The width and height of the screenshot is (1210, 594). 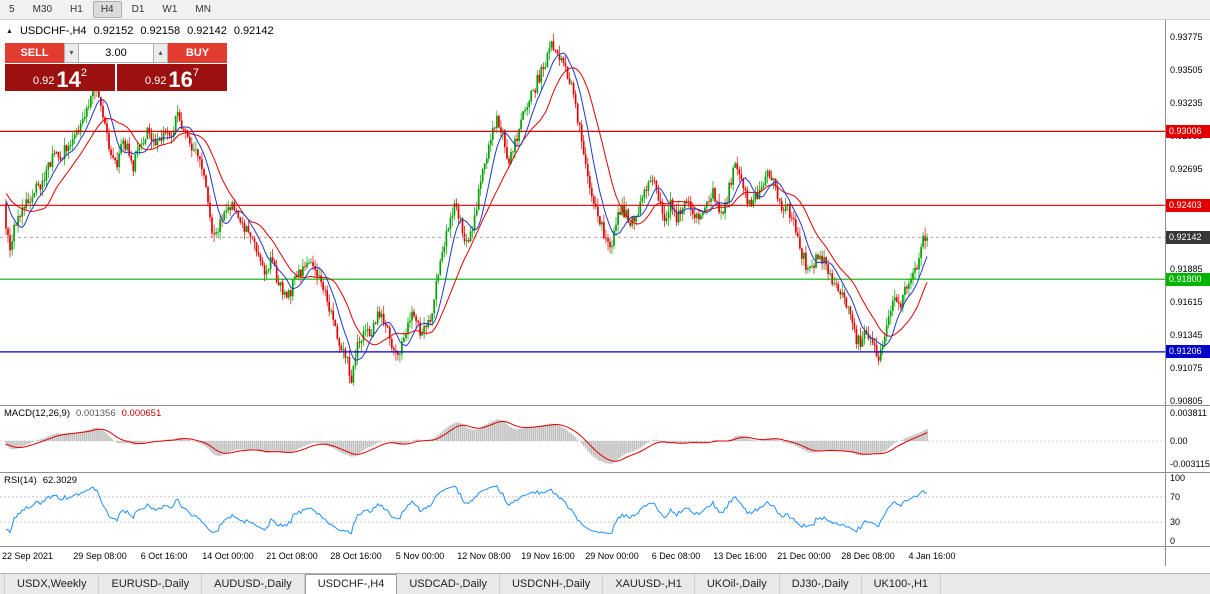 I want to click on rsi-pane: RSI(14) 62.3029 100 70 30 0, so click(x=605, y=509).